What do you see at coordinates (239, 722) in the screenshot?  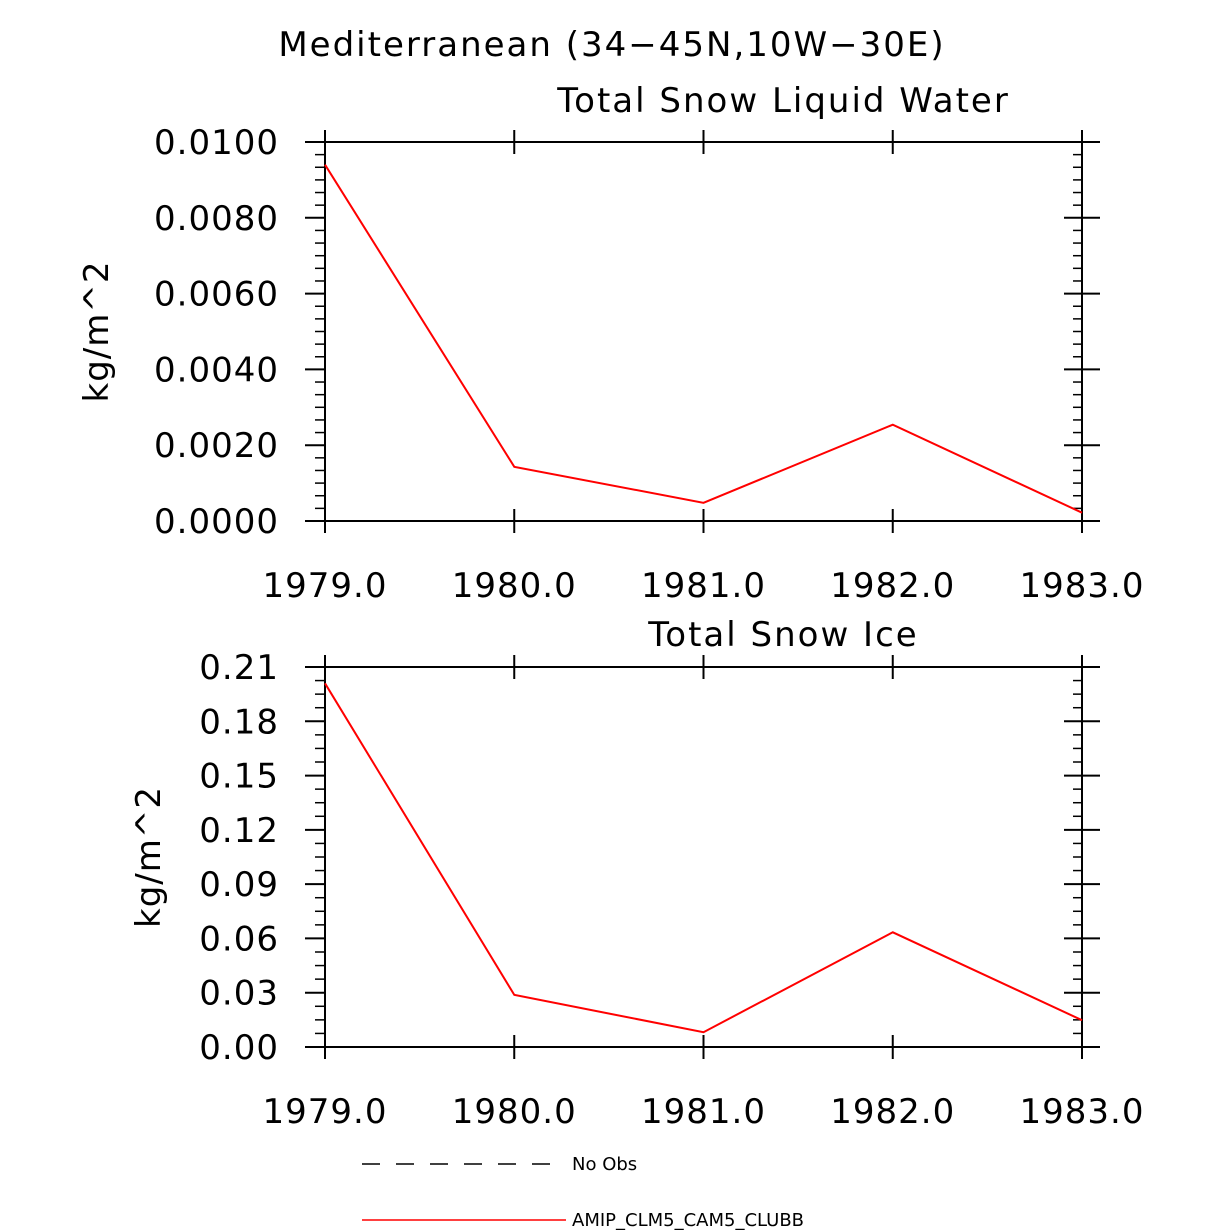 I see `y-tick-label: 0.18` at bounding box center [239, 722].